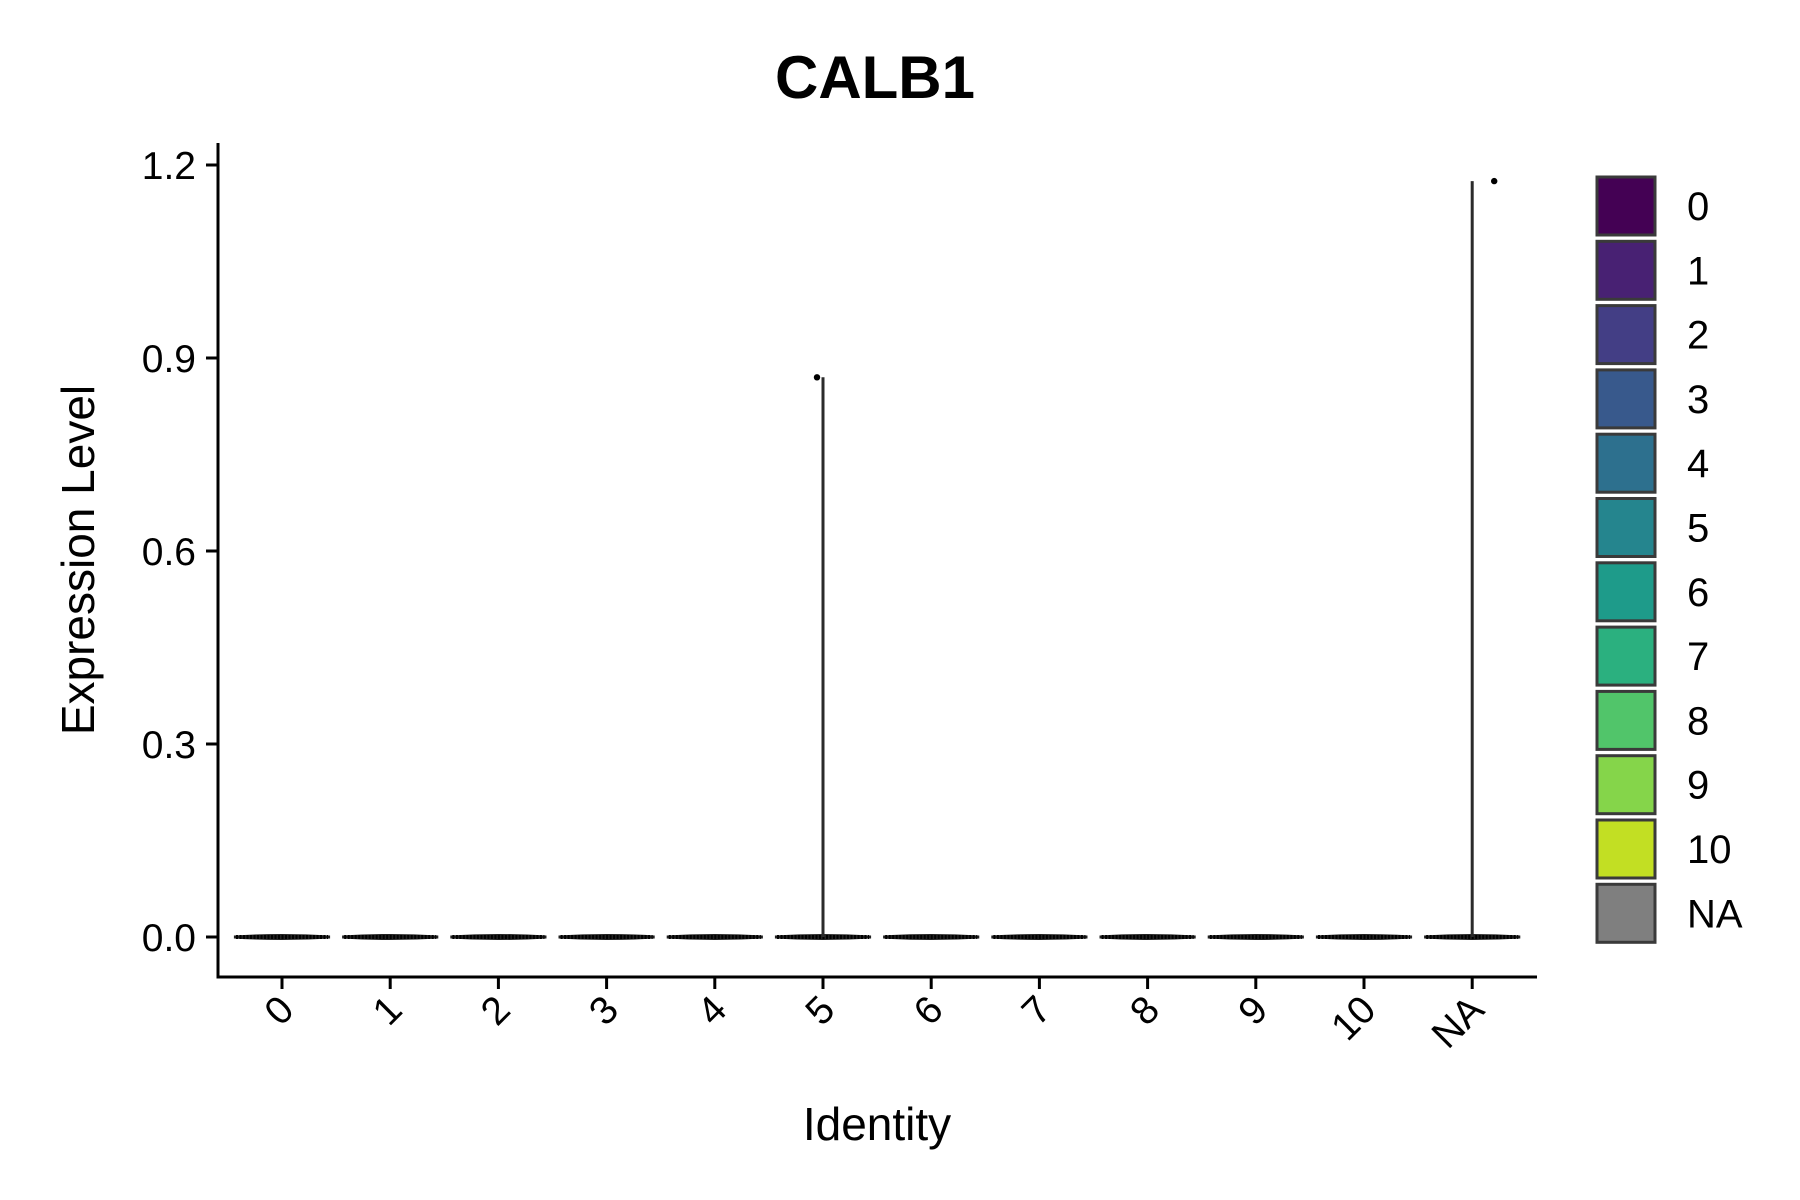 Image resolution: width=1800 pixels, height=1200 pixels. What do you see at coordinates (1698, 529) in the screenshot?
I see `legend-label-5: 5` at bounding box center [1698, 529].